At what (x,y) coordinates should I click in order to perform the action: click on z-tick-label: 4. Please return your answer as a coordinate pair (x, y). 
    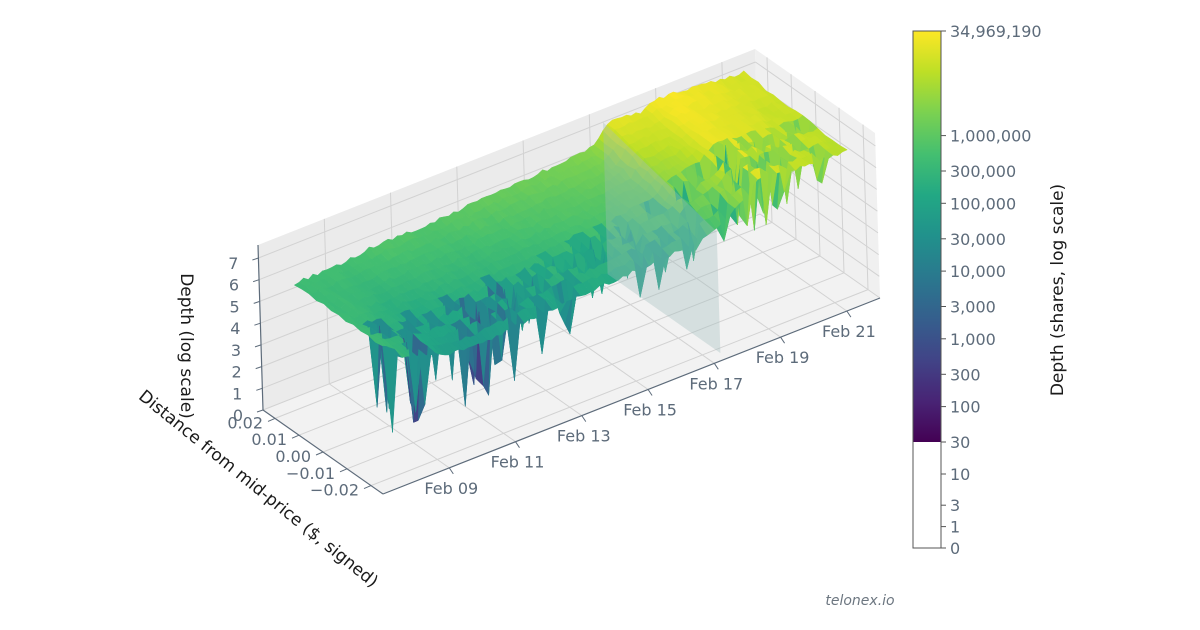
    Looking at the image, I should click on (235, 328).